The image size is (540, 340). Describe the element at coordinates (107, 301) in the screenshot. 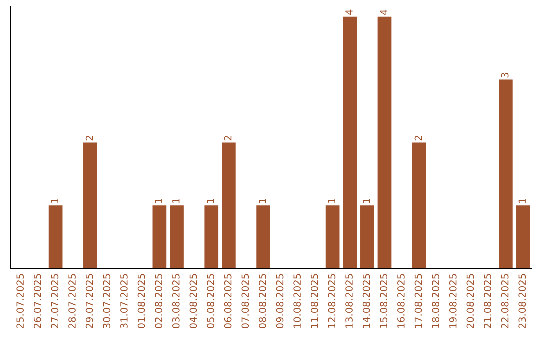

I see `x-tick-label: 30.07.2025` at that location.